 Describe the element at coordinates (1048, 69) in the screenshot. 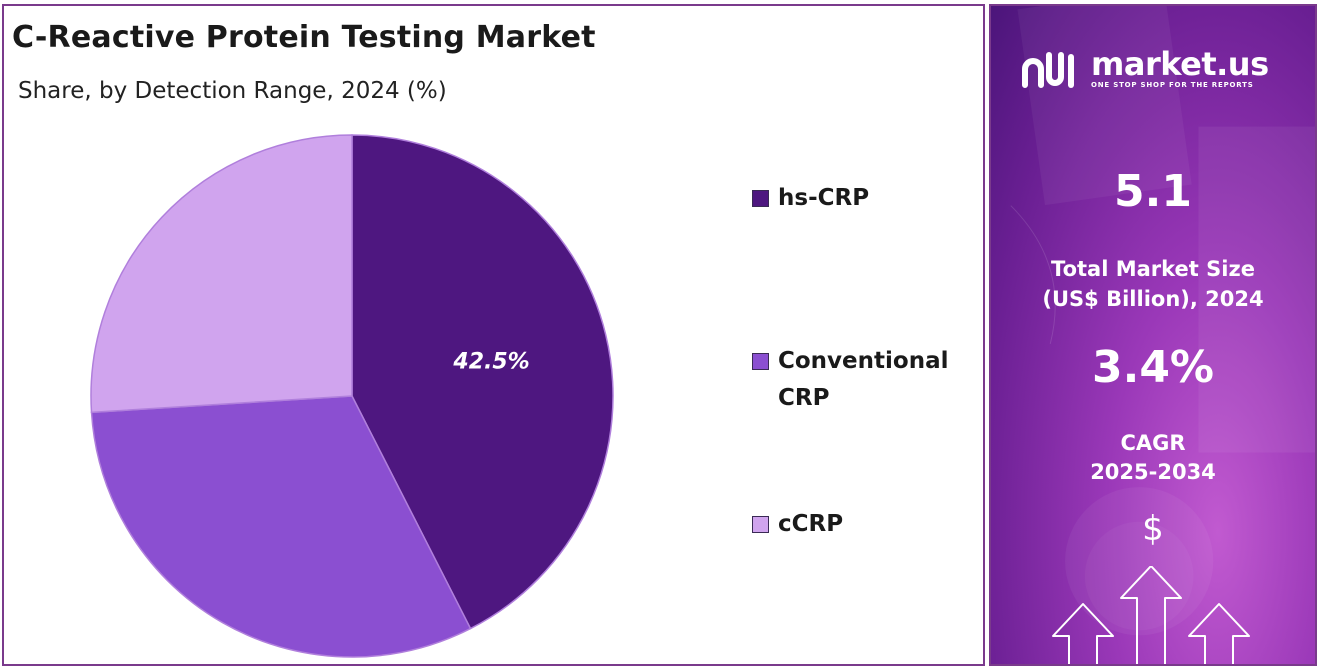

I see `market-us-logo-icon` at that location.